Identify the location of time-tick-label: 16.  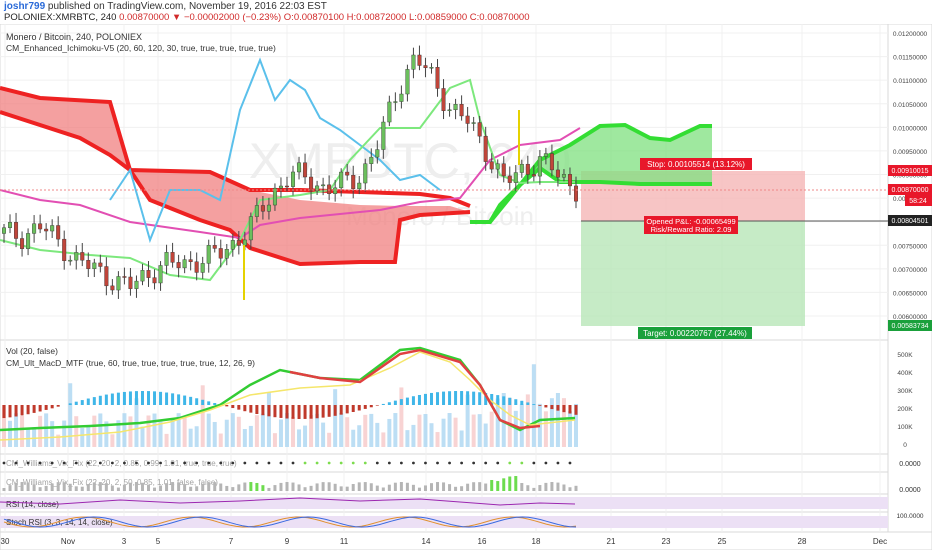
(482, 541).